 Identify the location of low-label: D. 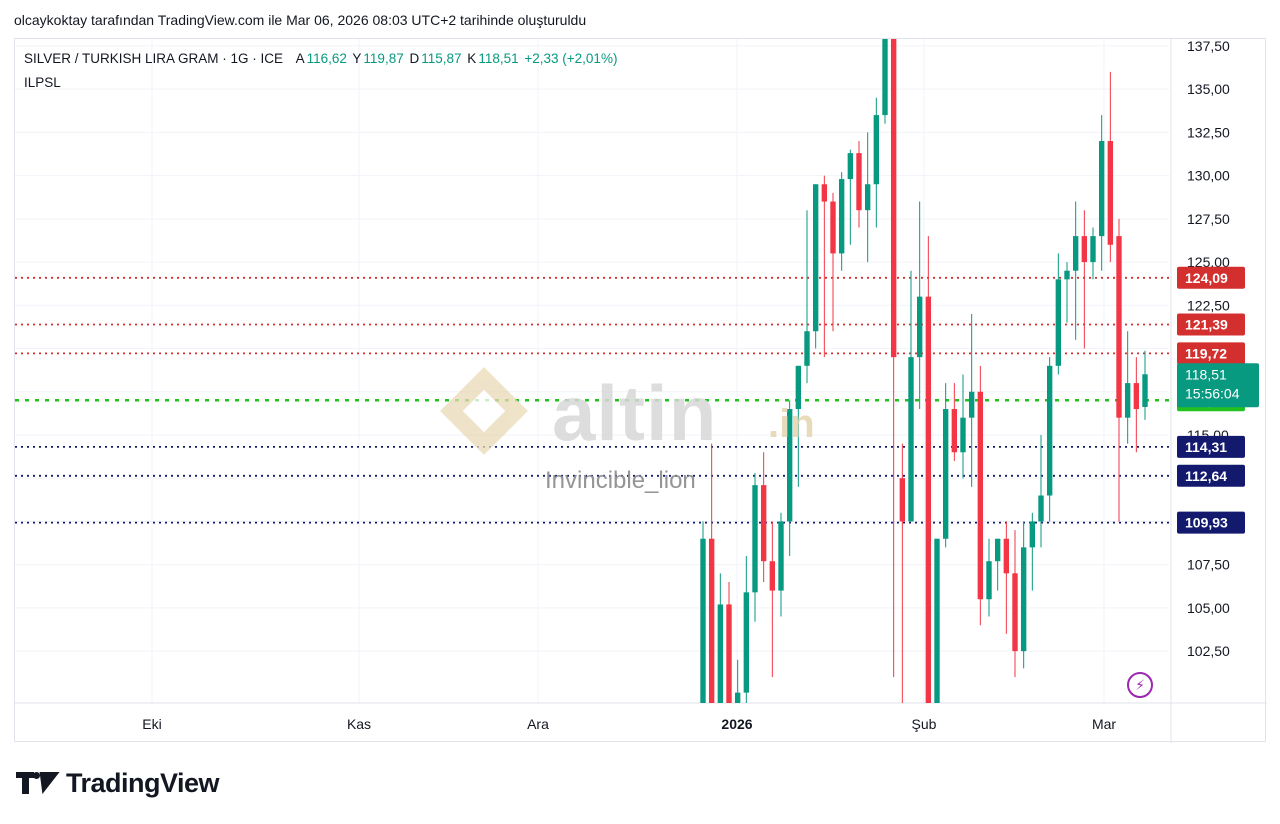
(414, 58).